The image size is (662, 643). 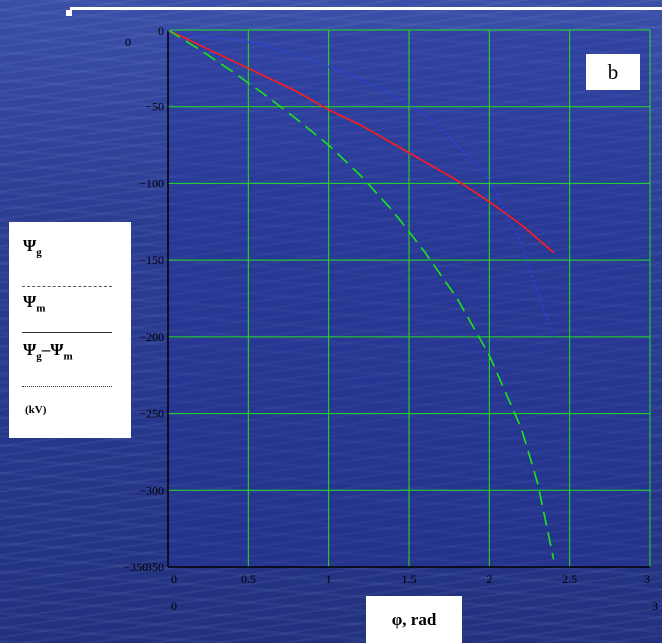 What do you see at coordinates (489, 579) in the screenshot?
I see `x-tick-label: 2` at bounding box center [489, 579].